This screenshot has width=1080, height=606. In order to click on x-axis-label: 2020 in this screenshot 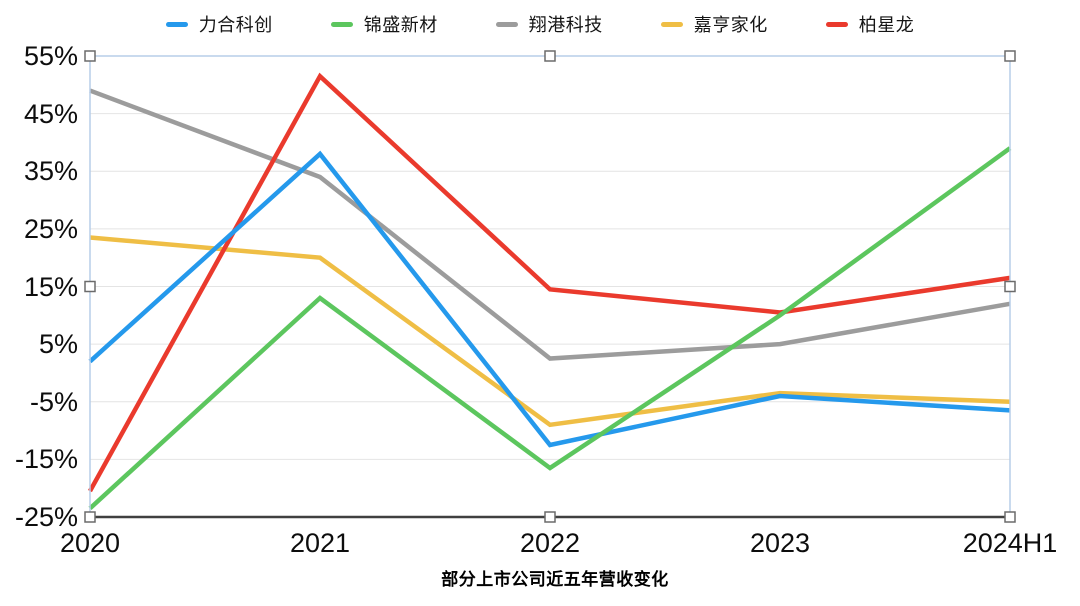, I will do `click(90, 543)`.